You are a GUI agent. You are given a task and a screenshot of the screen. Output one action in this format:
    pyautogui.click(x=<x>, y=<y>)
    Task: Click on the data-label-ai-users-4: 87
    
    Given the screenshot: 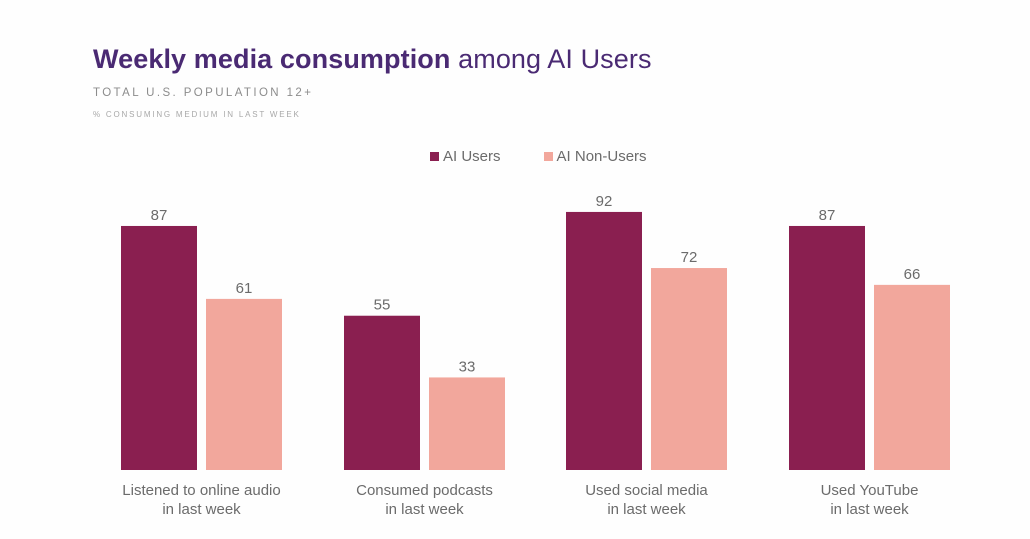 What is the action you would take?
    pyautogui.click(x=827, y=215)
    